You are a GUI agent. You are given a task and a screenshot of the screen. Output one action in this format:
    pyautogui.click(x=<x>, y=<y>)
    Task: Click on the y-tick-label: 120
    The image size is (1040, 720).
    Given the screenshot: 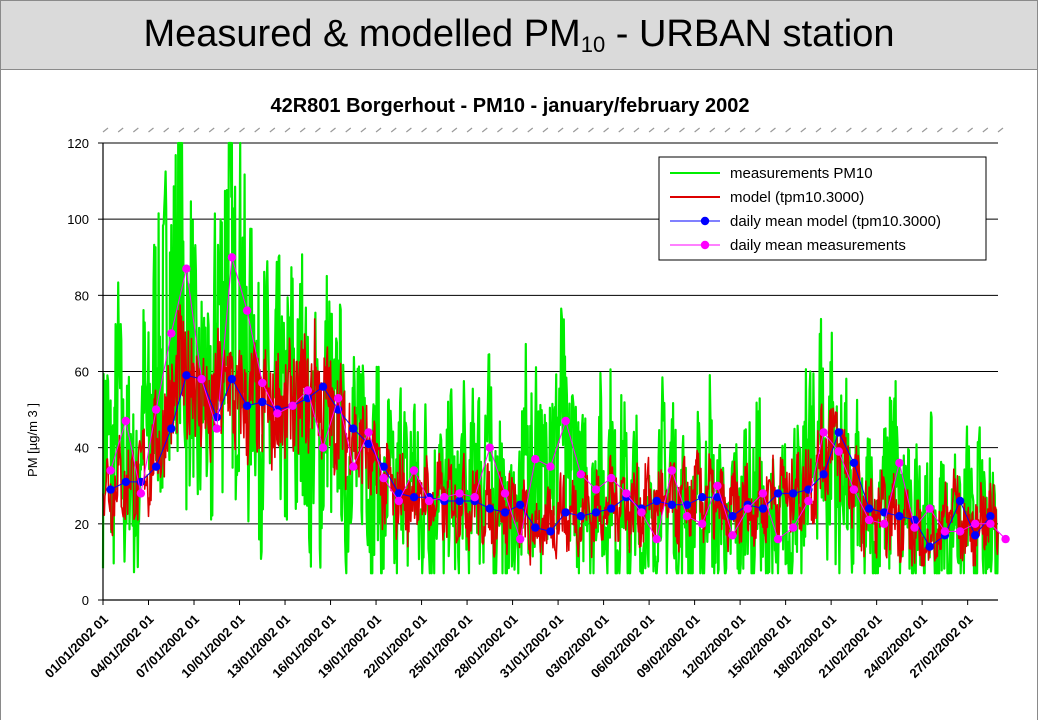 What is the action you would take?
    pyautogui.click(x=78, y=143)
    